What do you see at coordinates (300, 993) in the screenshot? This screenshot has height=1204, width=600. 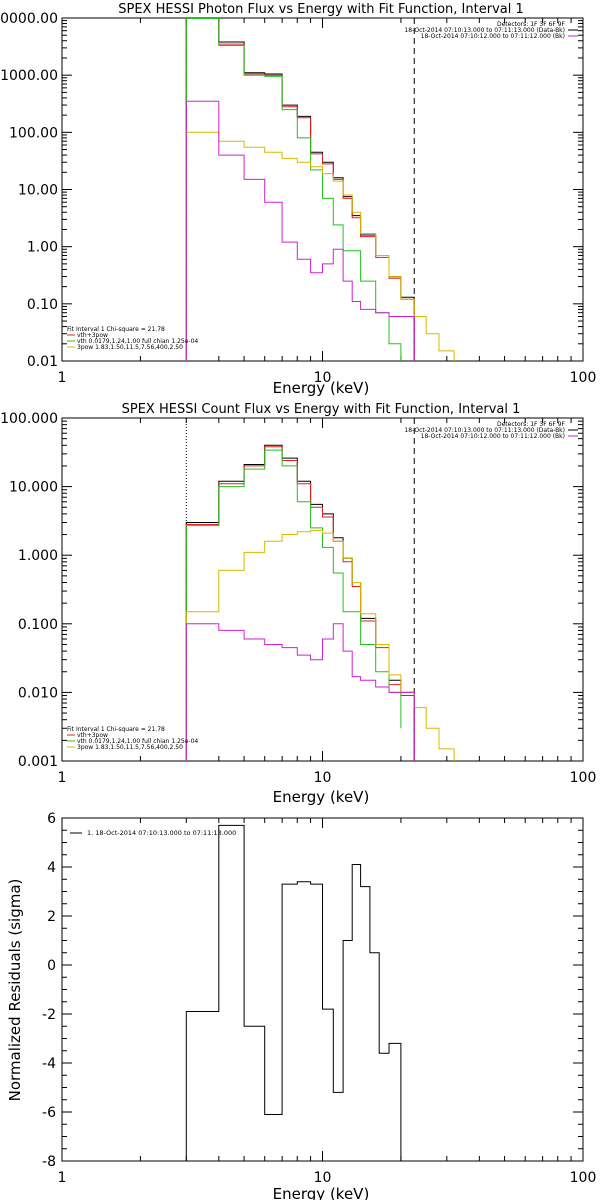 I see `residuals-series-line` at bounding box center [300, 993].